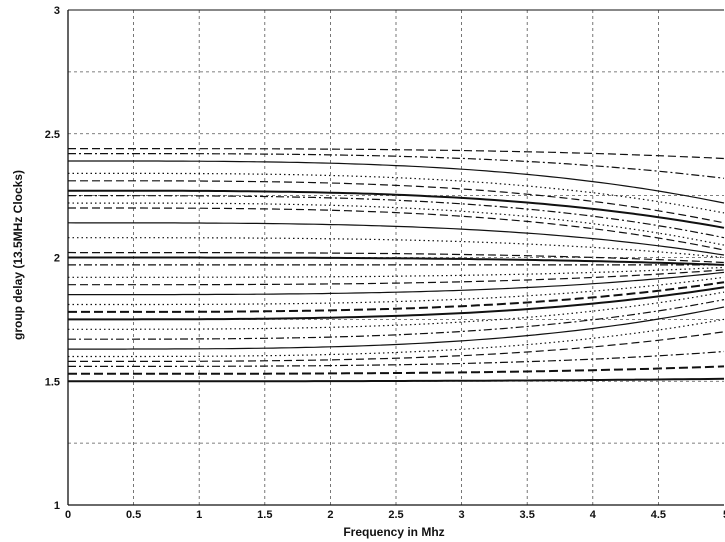 The height and width of the screenshot is (542, 725). Describe the element at coordinates (52, 258) in the screenshot. I see `y-tick-labels: 1 1.5 2 2.5 3` at that location.